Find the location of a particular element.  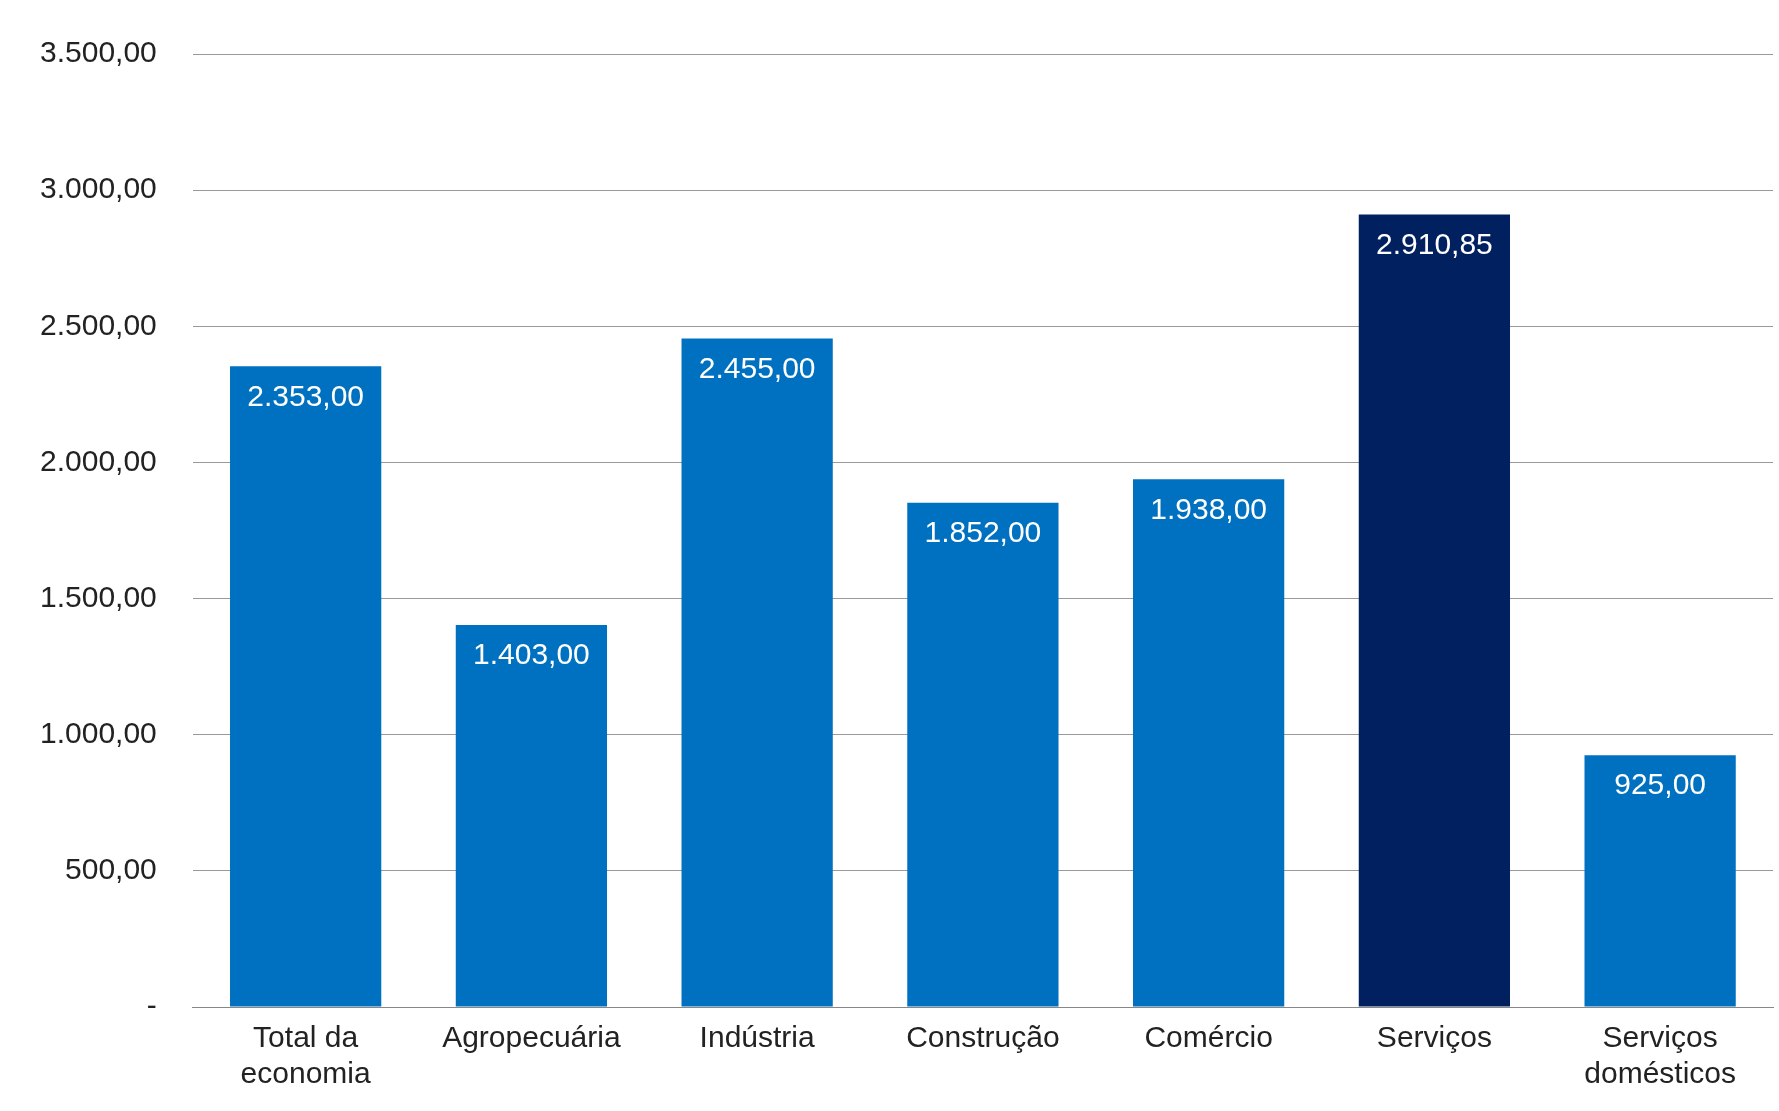

y-tick-label: 3.500,00 is located at coordinates (98, 52).